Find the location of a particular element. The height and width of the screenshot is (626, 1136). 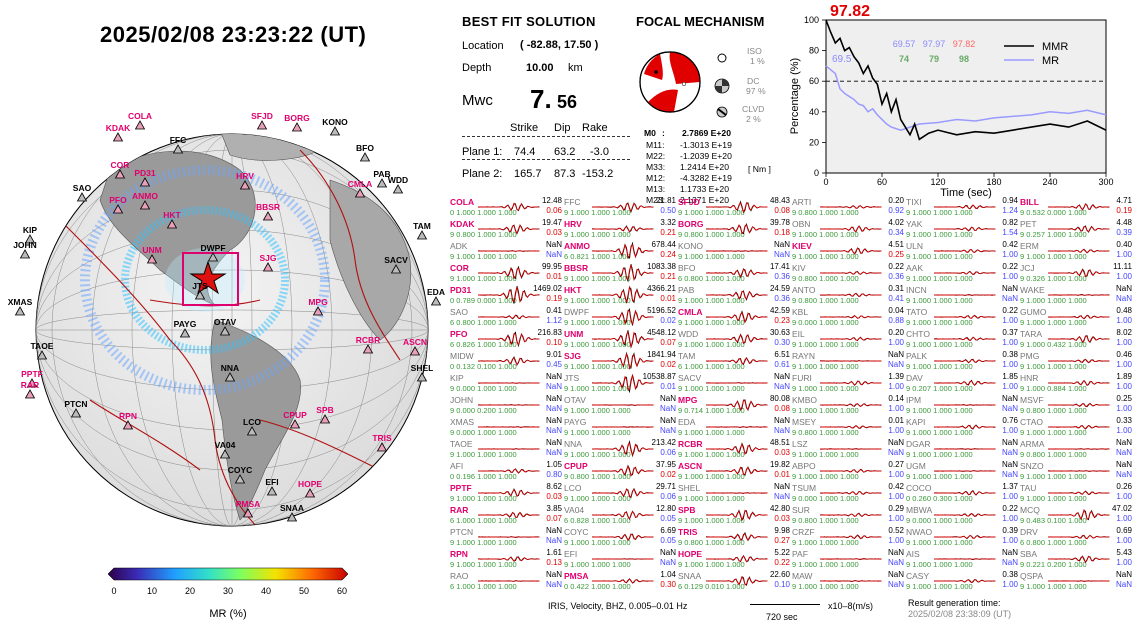

plane1-strike: 74.4 is located at coordinates (525, 152).